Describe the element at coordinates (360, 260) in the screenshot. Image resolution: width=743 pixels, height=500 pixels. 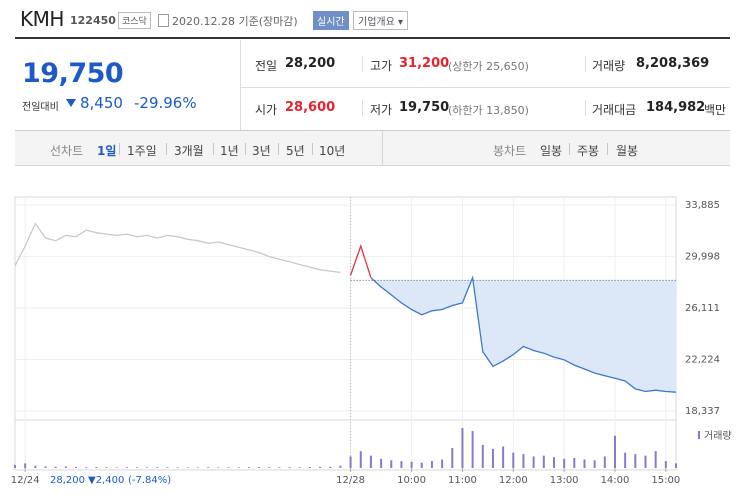
I see `price-line` at that location.